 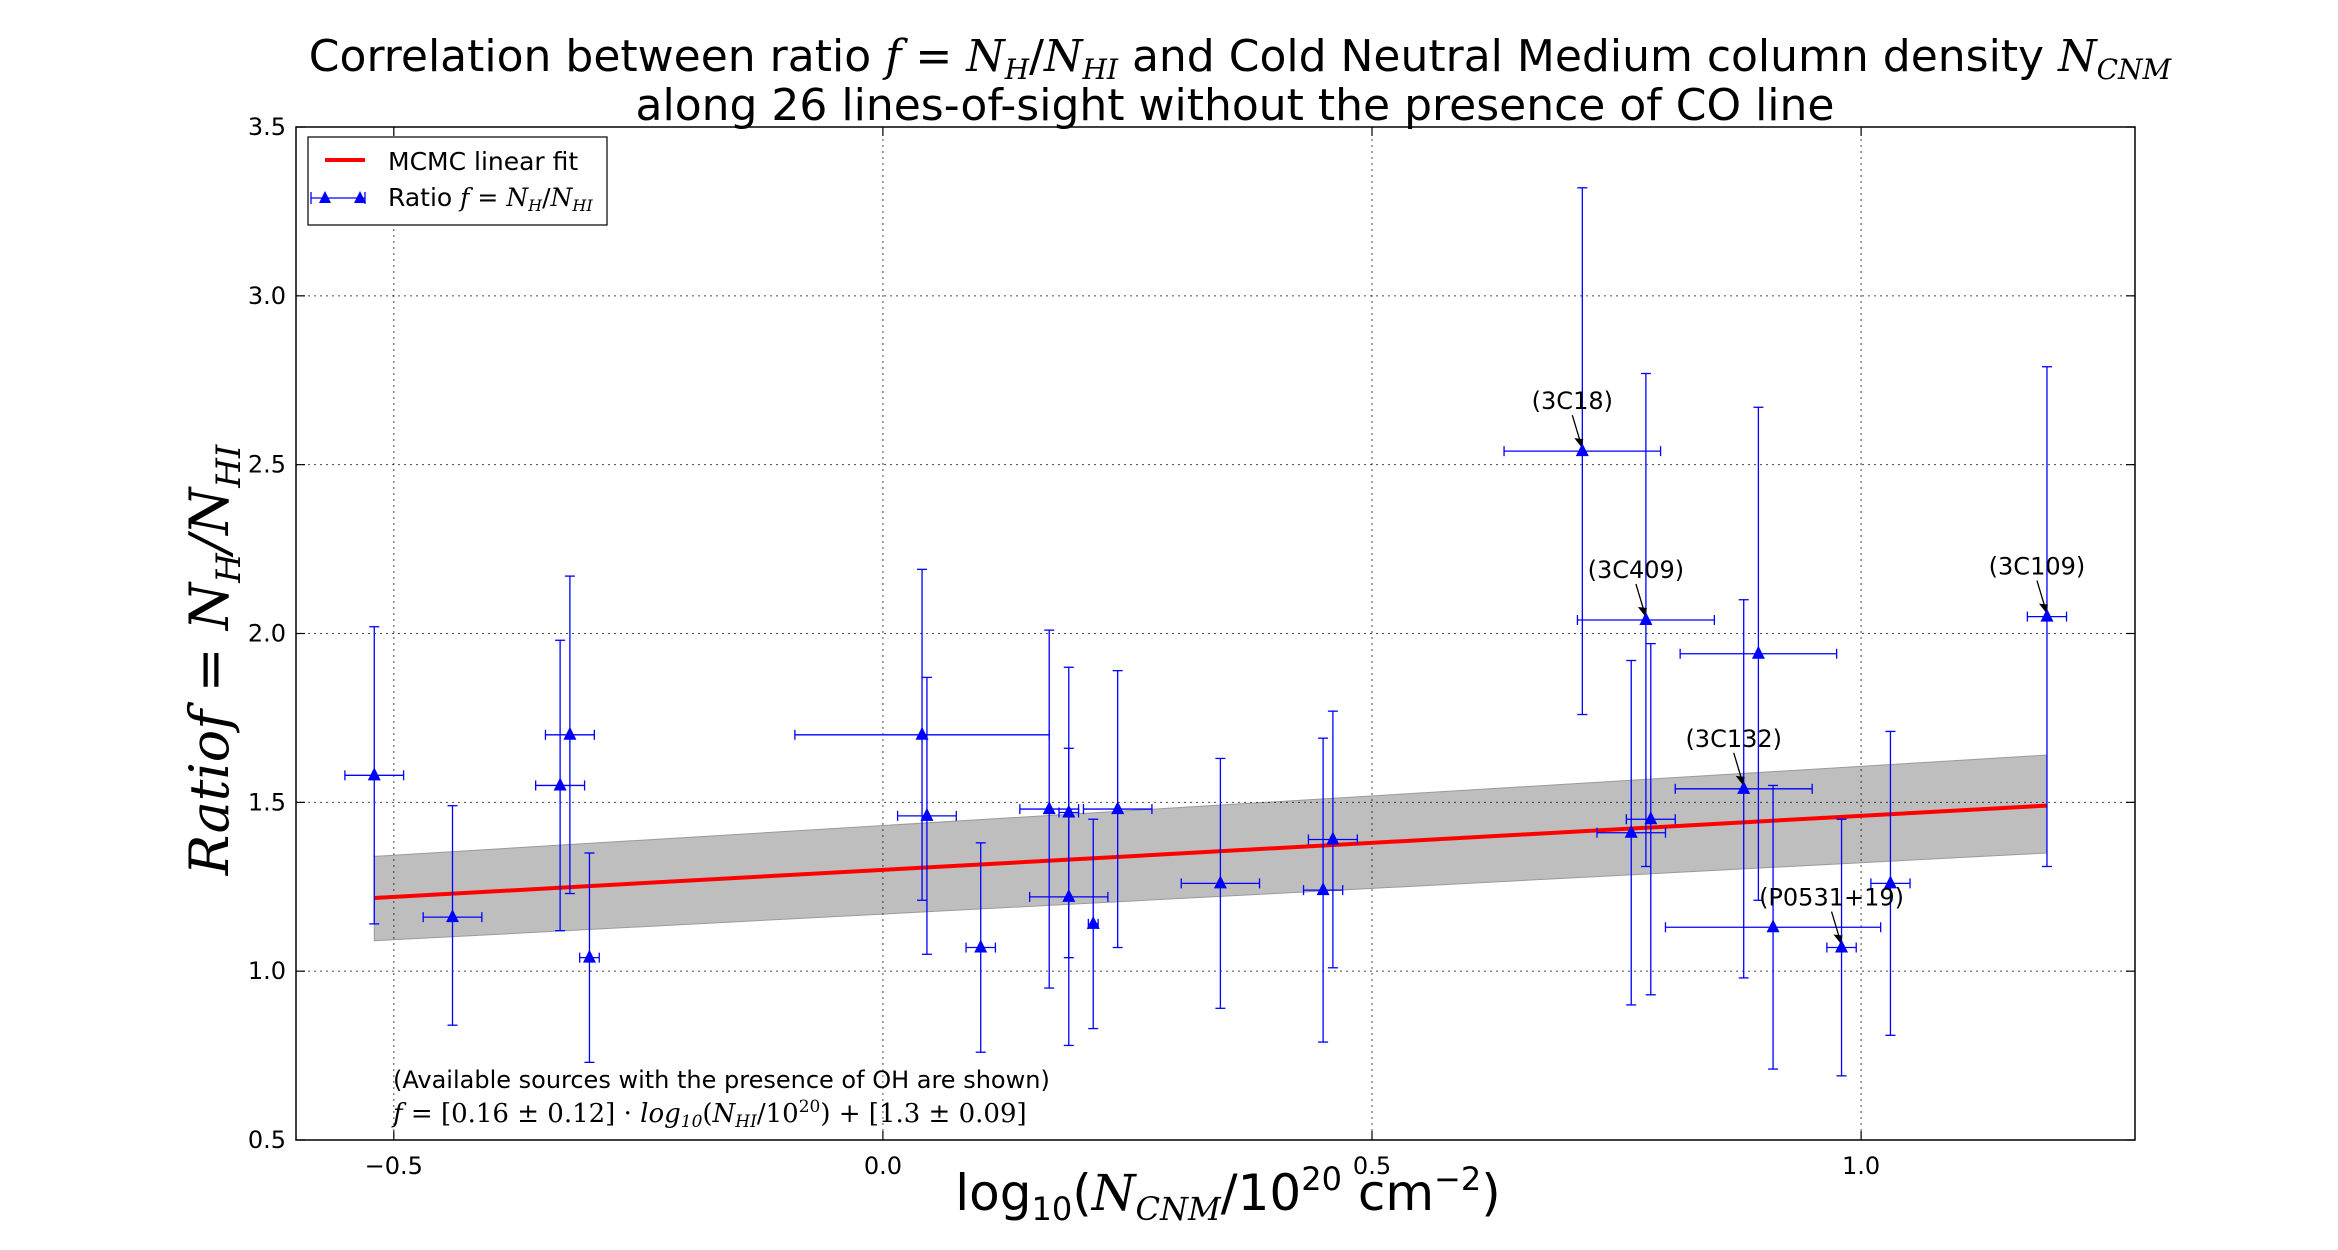 I want to click on x-tick-label: 0.0, so click(x=883, y=1166).